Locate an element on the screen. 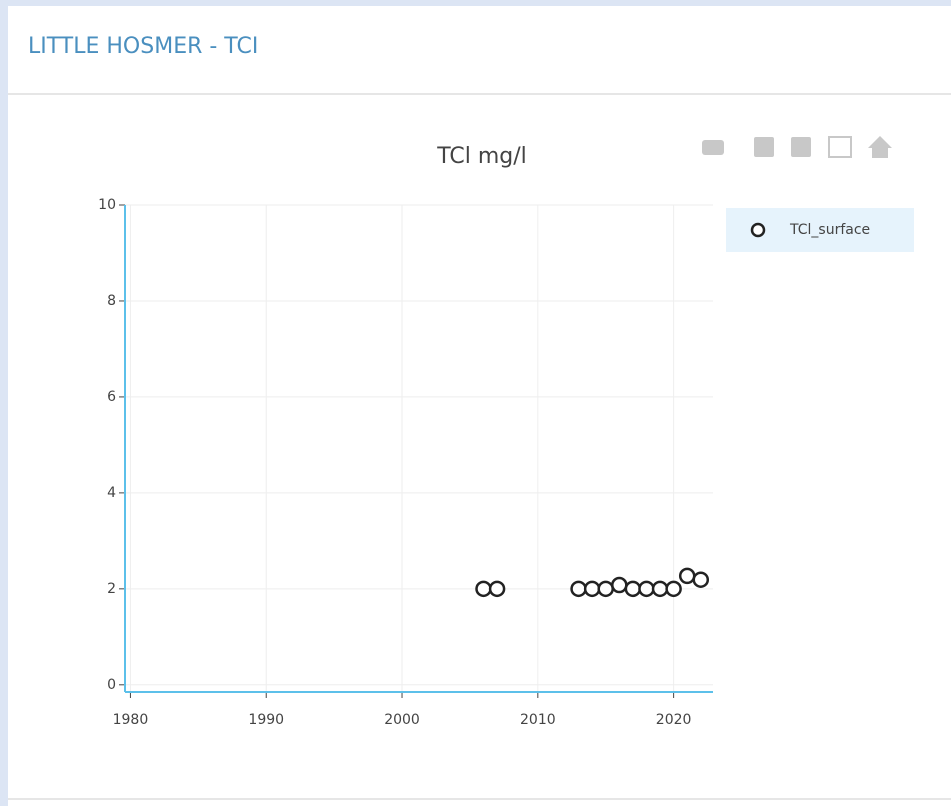 This screenshot has height=806, width=951. y-tick-label: 2 is located at coordinates (111, 589).